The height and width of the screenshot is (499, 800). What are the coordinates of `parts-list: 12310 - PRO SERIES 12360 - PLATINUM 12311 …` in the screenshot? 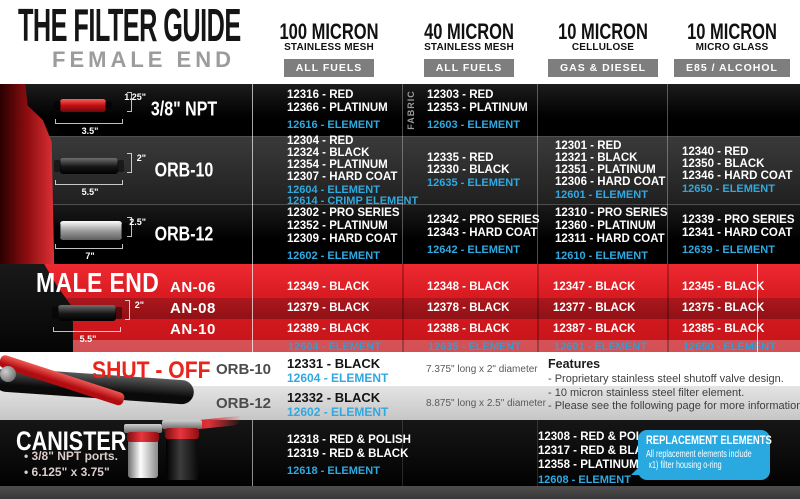 It's located at (611, 226).